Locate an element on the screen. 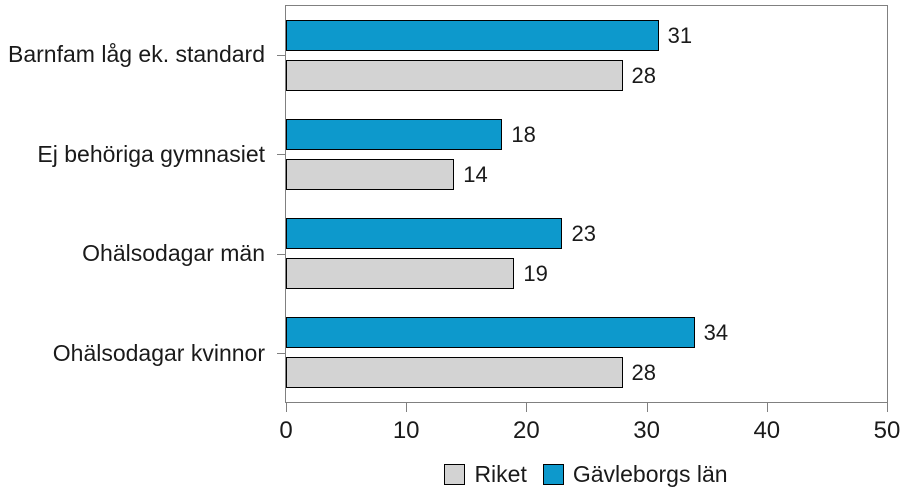 This screenshot has width=902, height=496. bar-row: 31 is located at coordinates (586, 35).